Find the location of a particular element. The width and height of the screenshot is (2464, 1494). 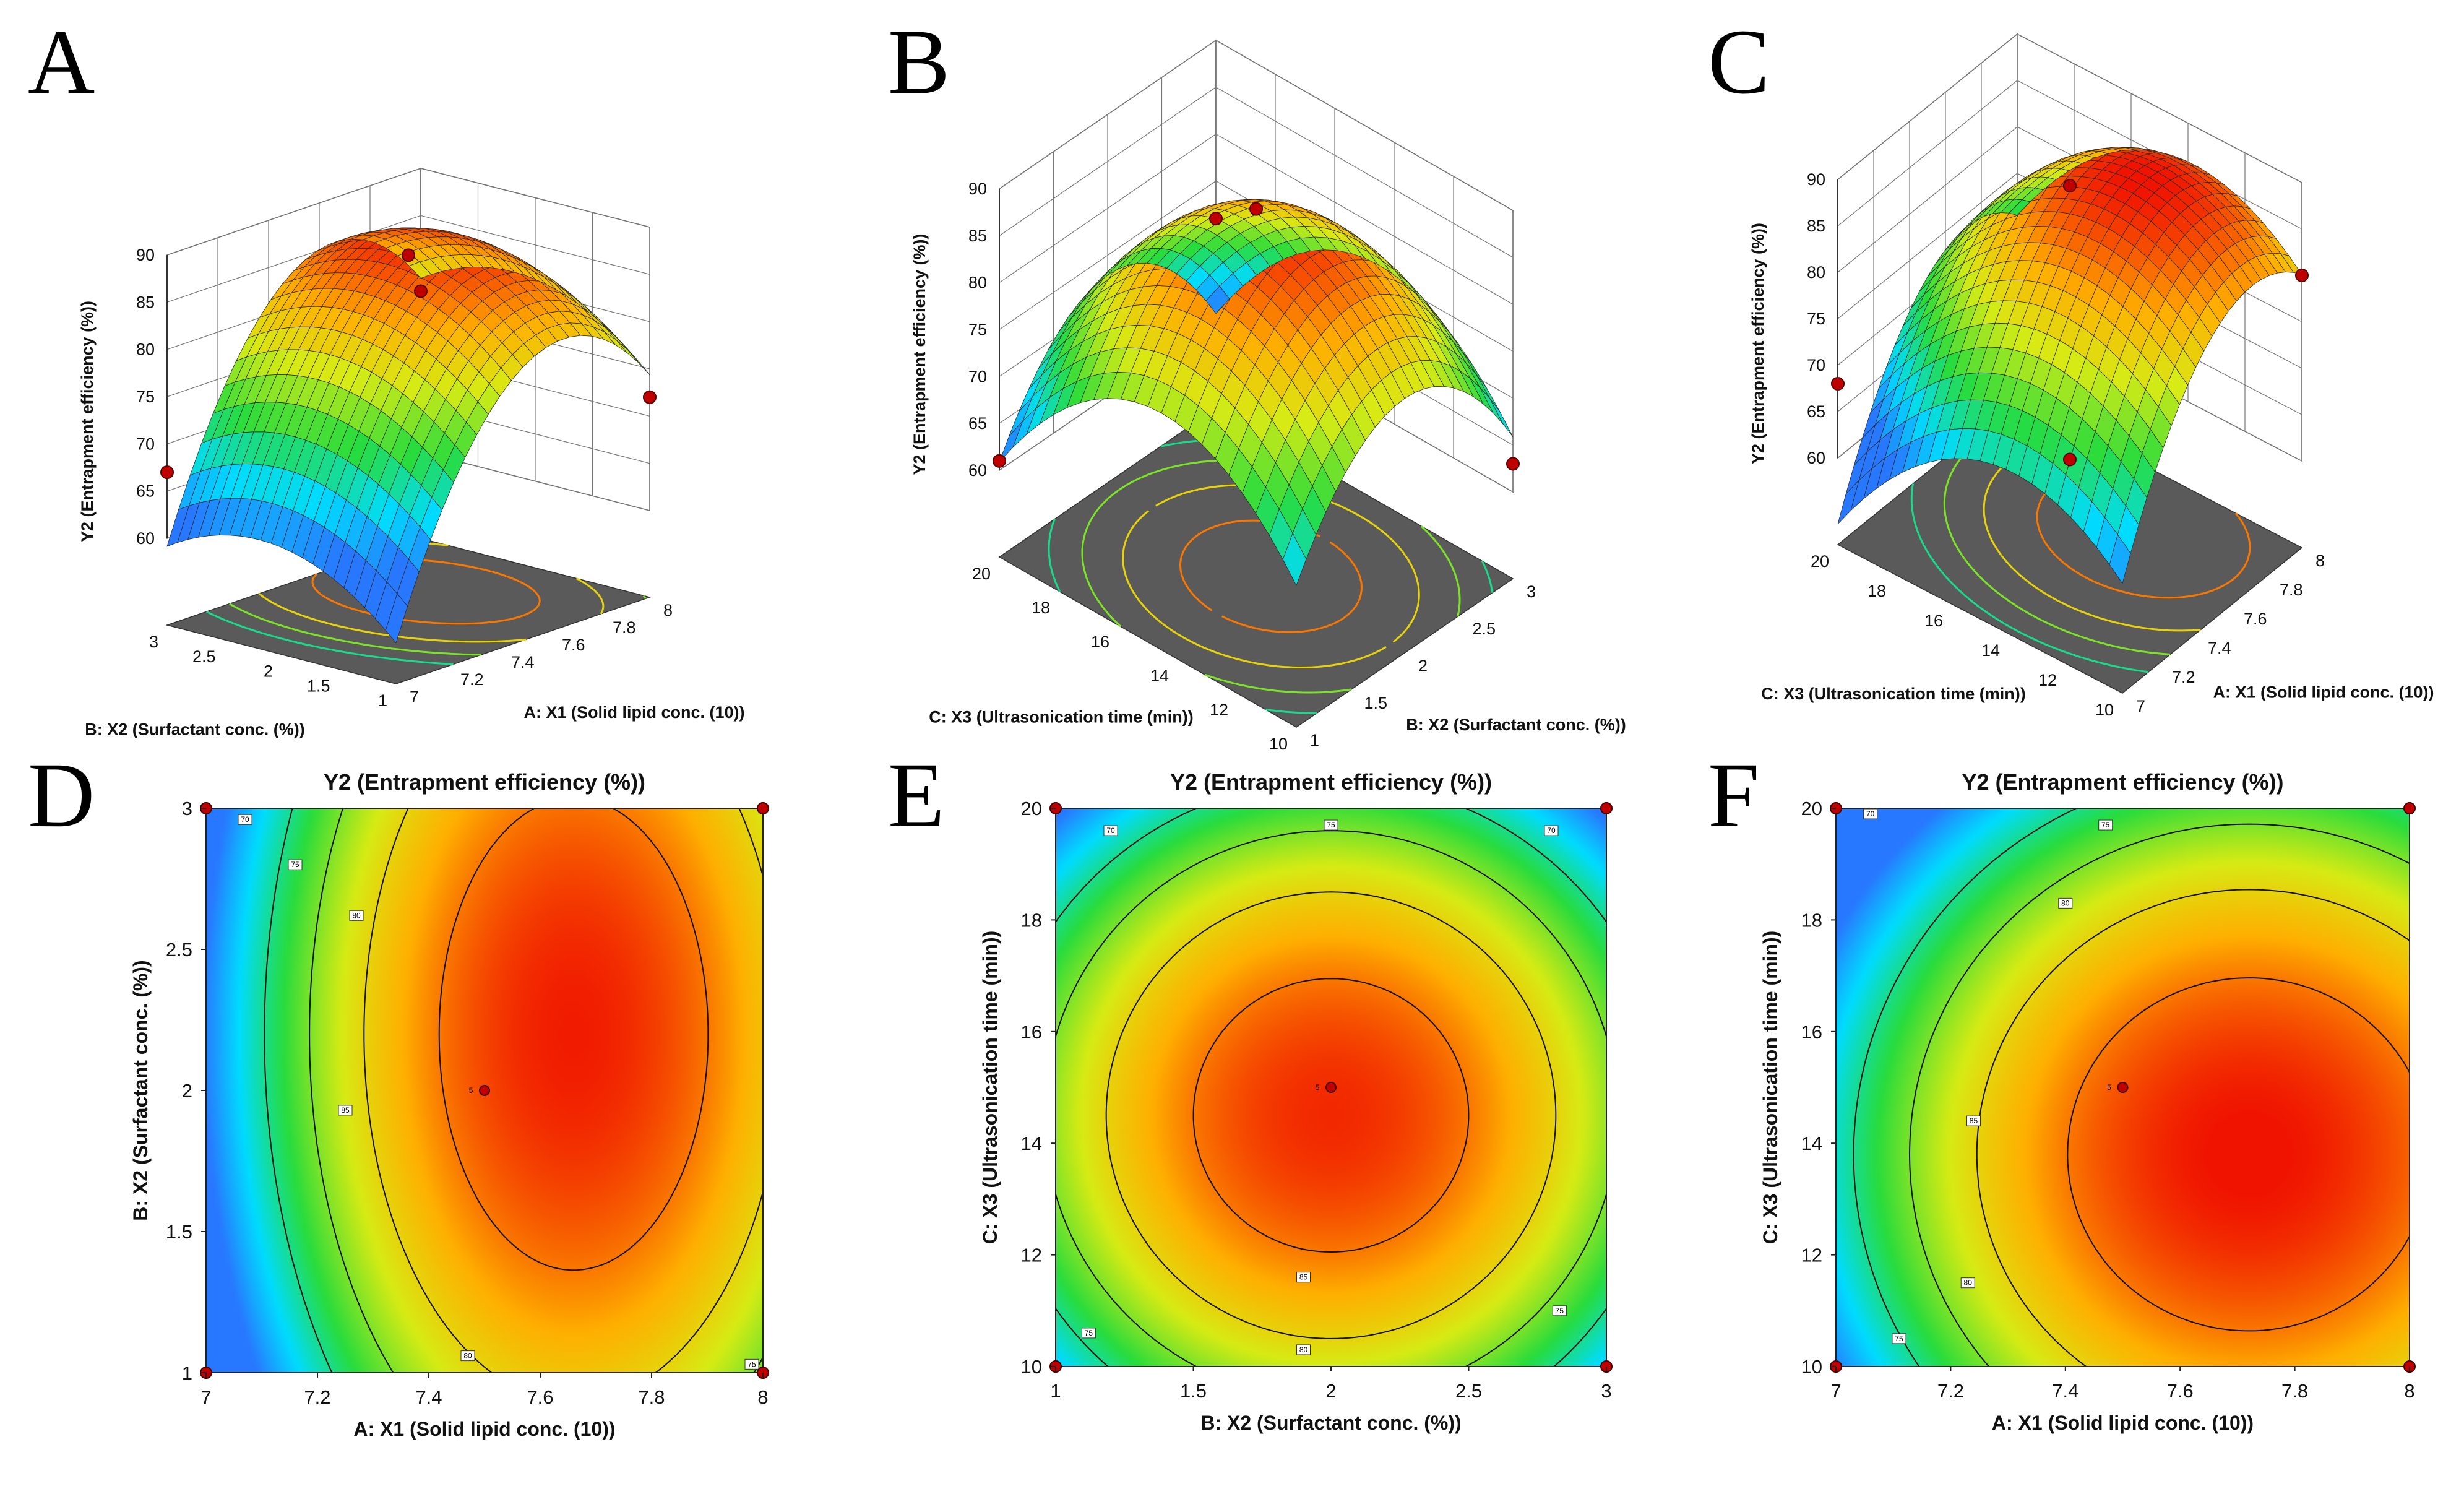

z-tick-label: 90 is located at coordinates (145, 255).